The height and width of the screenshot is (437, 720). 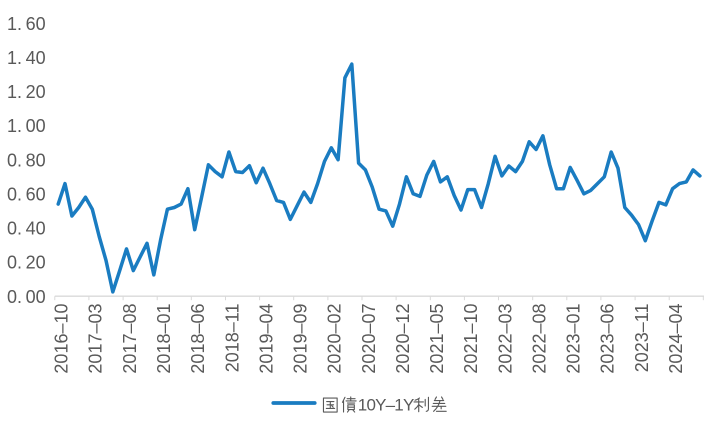 I want to click on svg-text: 2016–10, so click(x=62, y=339).